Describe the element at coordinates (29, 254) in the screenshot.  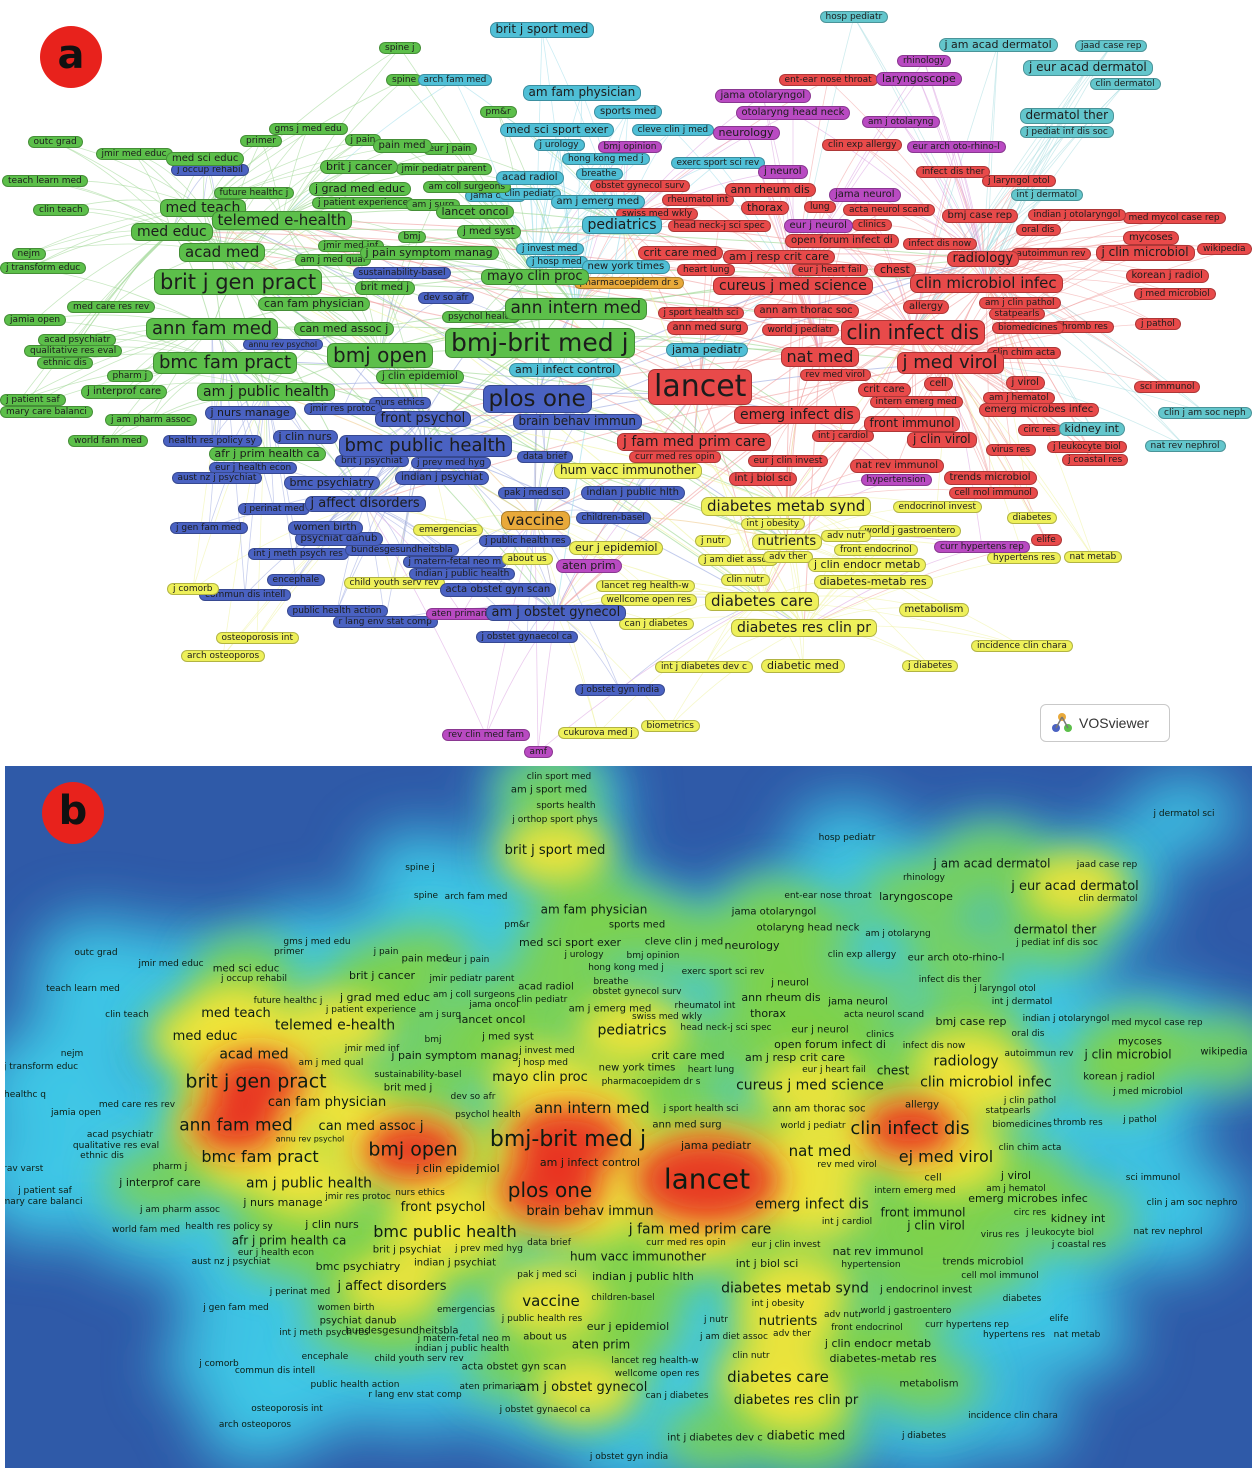
I see `journal-node-nejm: nejm` at that location.